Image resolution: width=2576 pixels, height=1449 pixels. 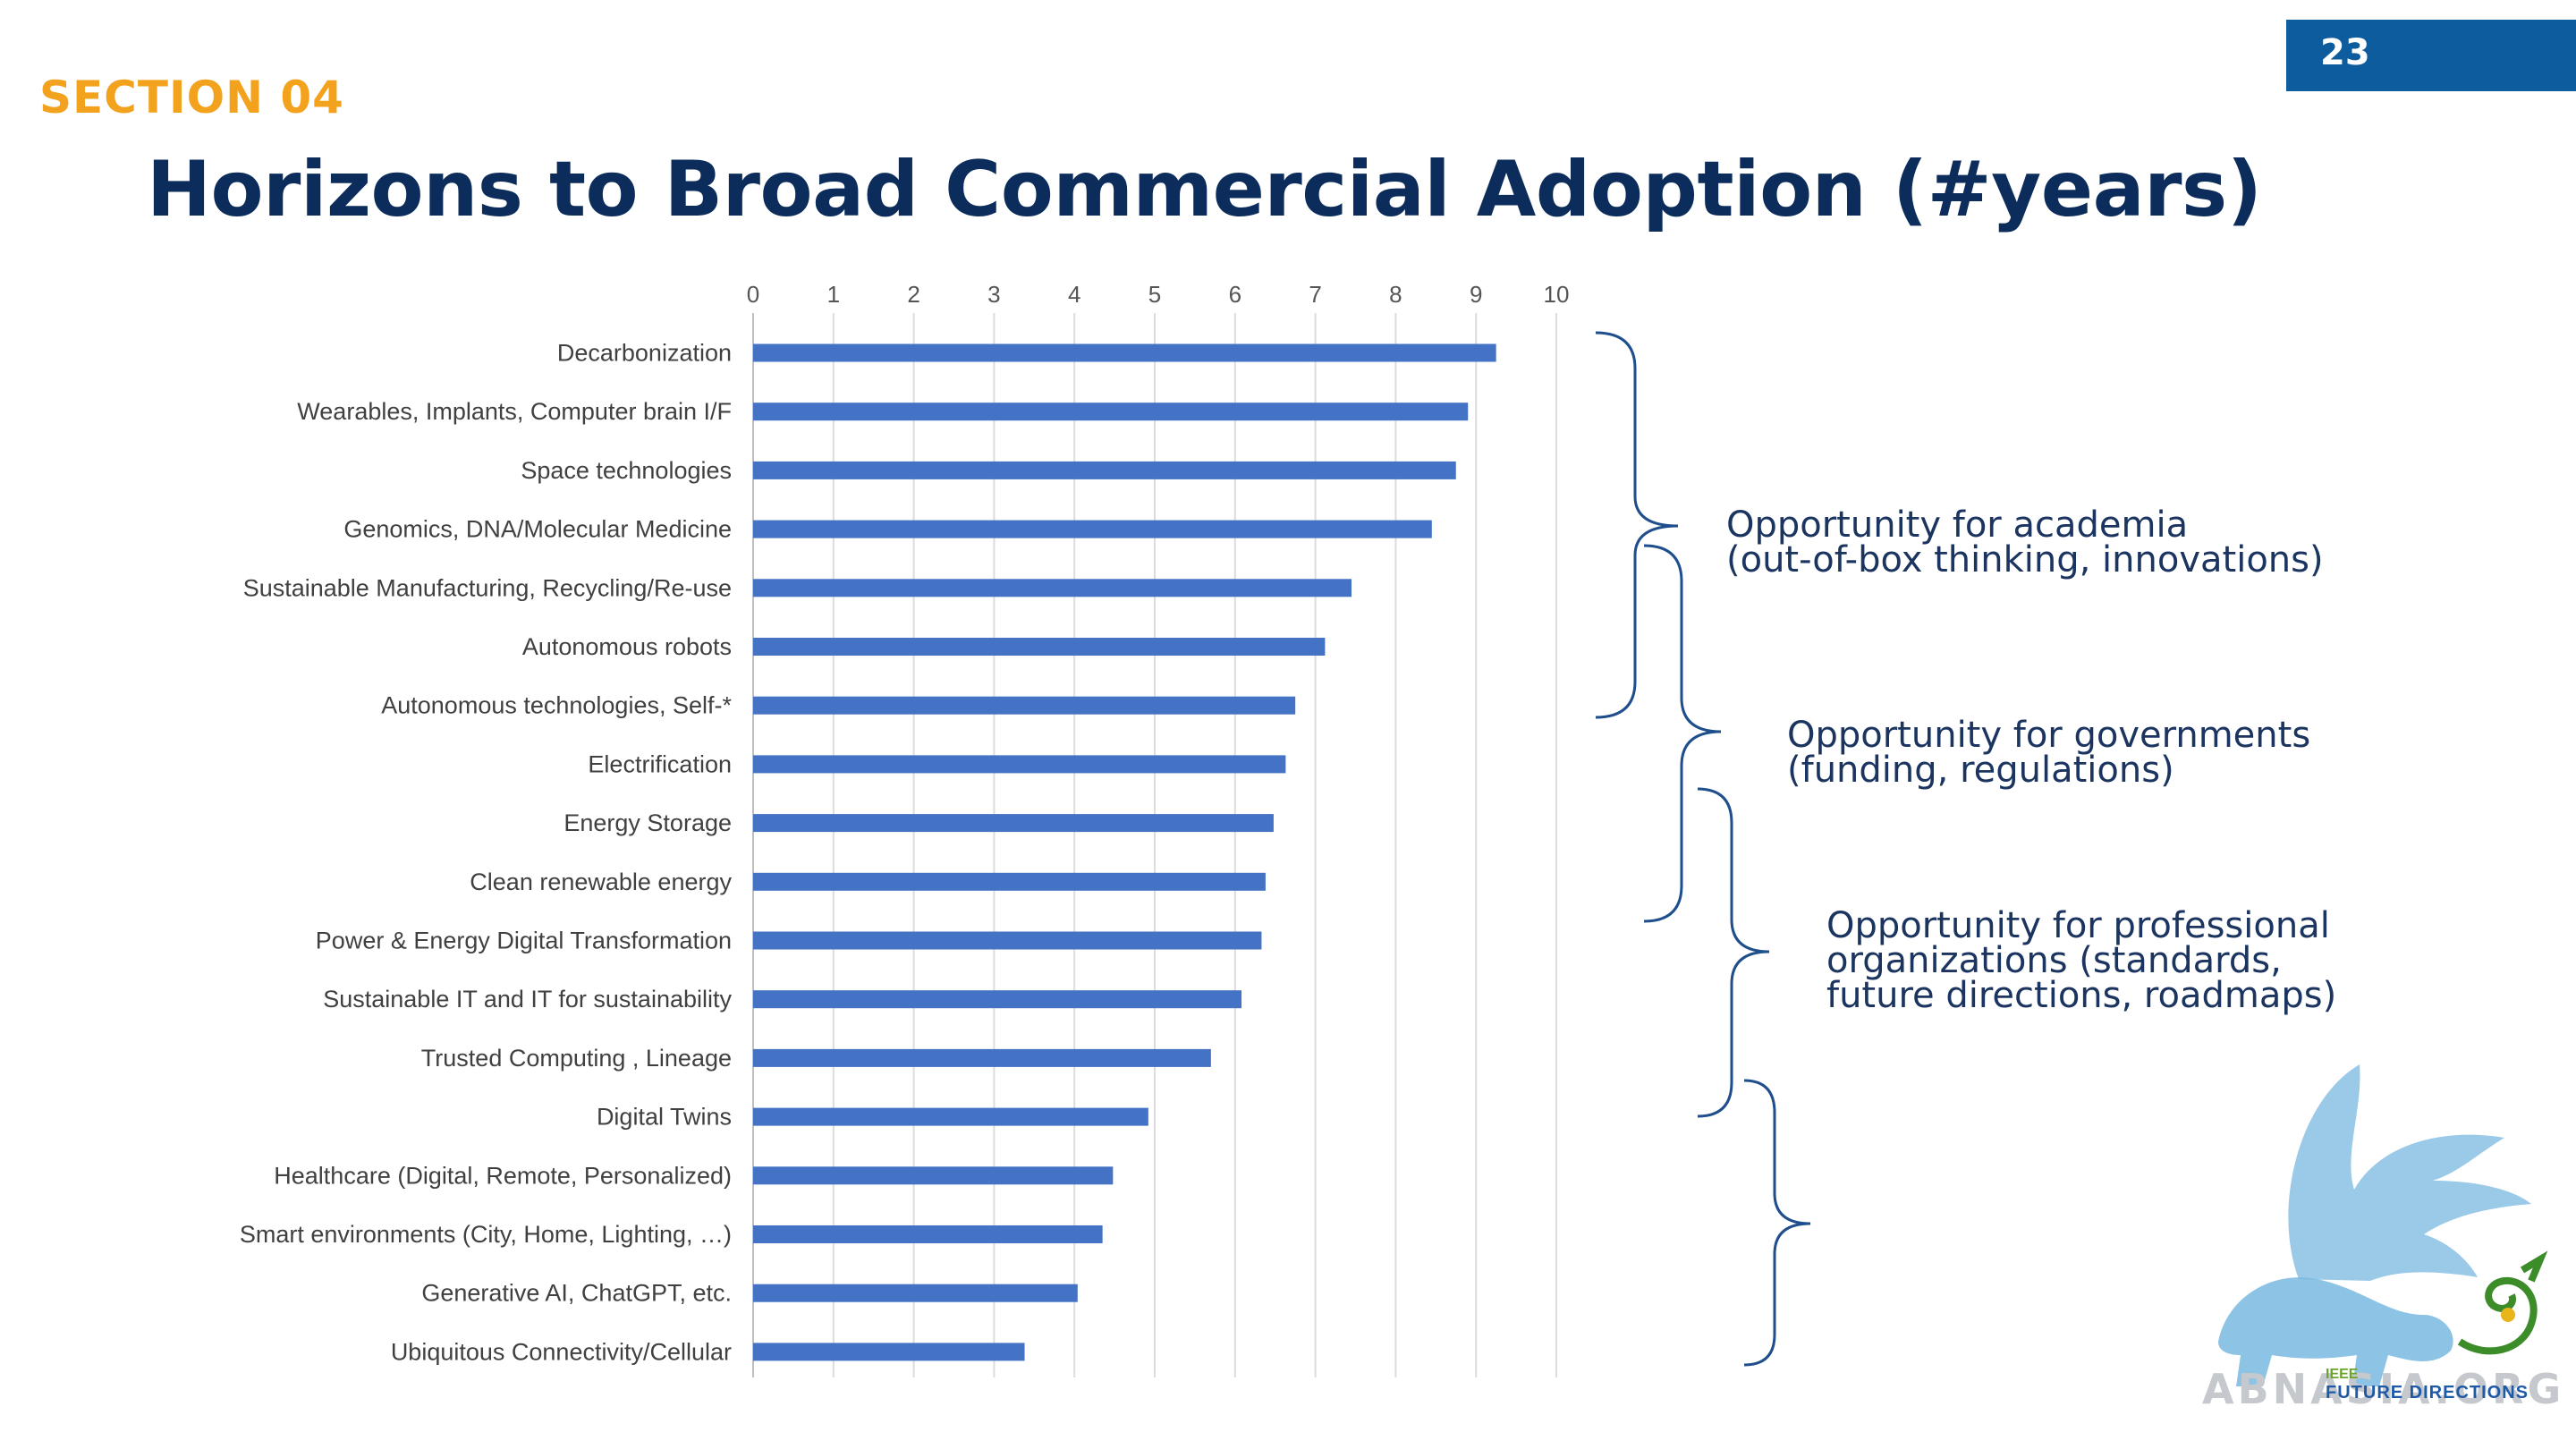 What do you see at coordinates (191, 97) in the screenshot?
I see `section-label: SECTION 04` at bounding box center [191, 97].